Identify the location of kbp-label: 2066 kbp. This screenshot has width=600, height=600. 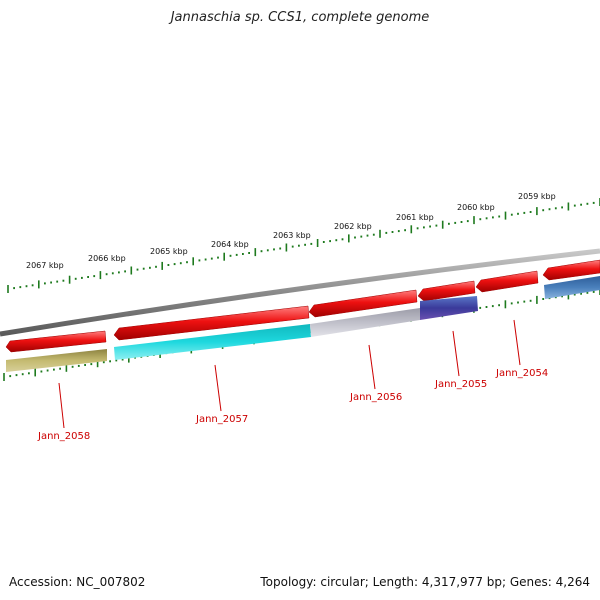
(107, 258).